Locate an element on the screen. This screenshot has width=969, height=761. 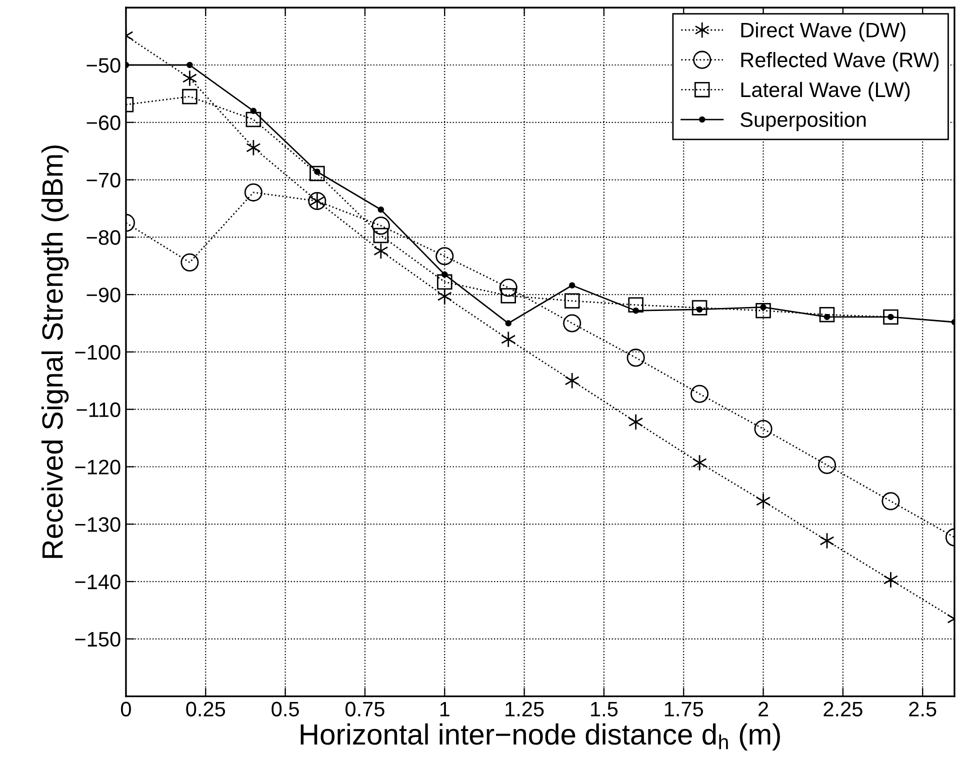
y-tick-label: −60 is located at coordinates (103, 122).